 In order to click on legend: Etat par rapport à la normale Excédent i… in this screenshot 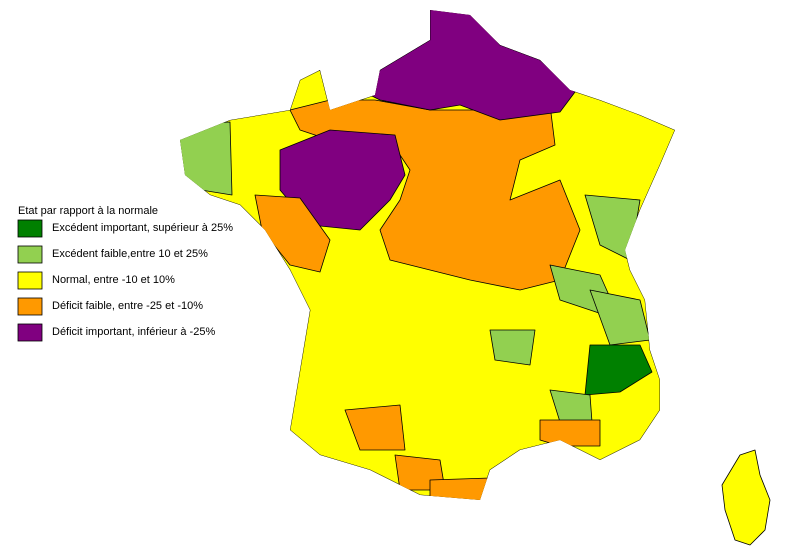, I will do `click(125, 273)`.